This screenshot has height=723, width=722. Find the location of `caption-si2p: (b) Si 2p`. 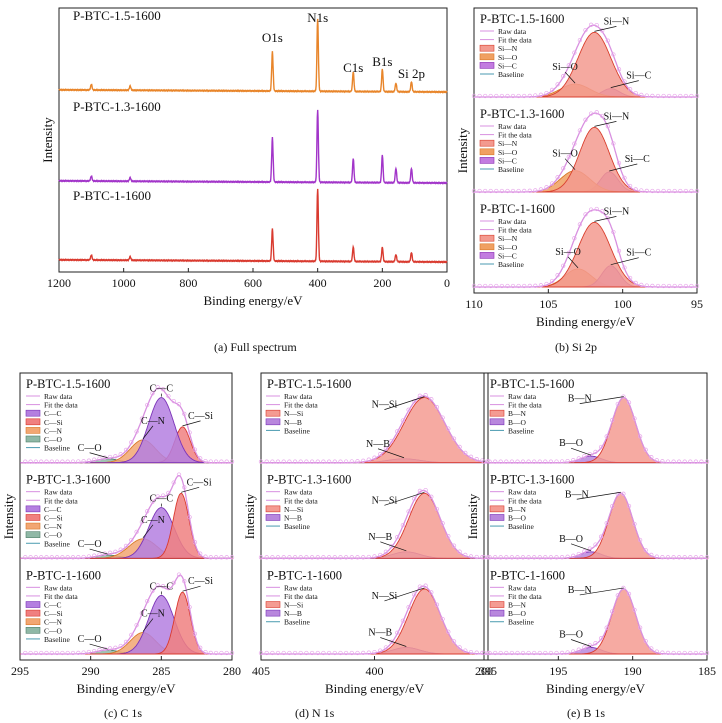

caption-si2p: (b) Si 2p is located at coordinates (576, 347).